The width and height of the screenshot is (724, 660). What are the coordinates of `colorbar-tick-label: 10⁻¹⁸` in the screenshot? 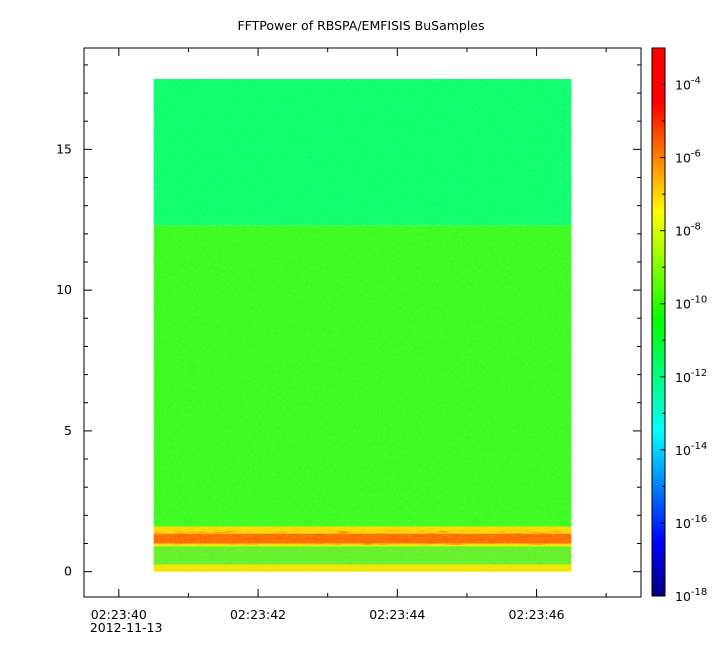 It's located at (691, 595).